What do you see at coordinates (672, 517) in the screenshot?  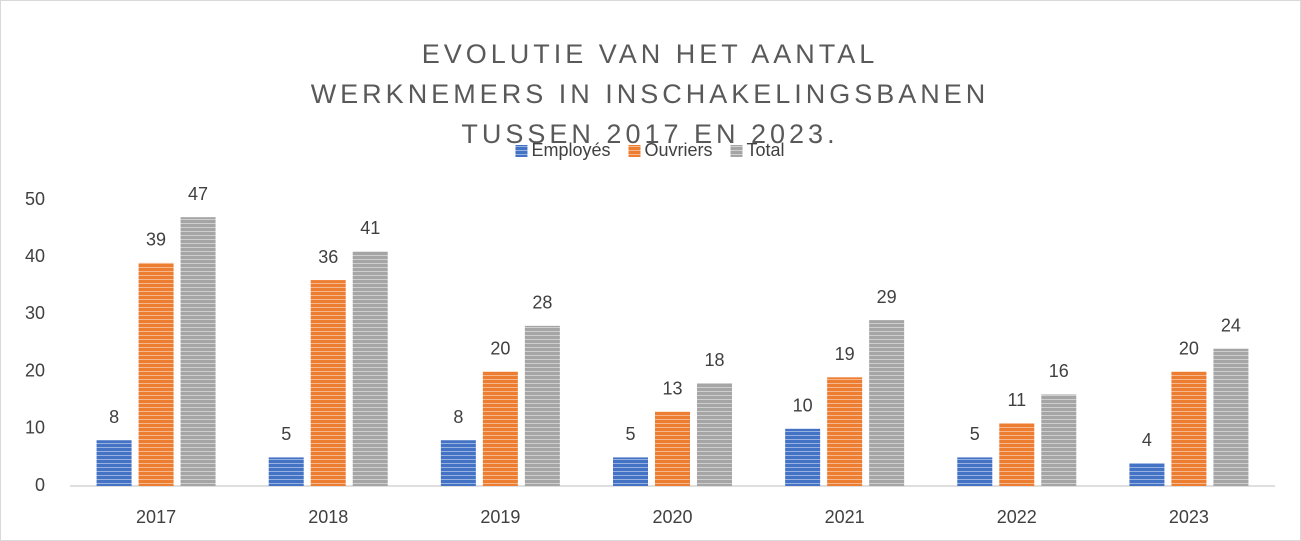 I see `x-tick-label: 2020` at bounding box center [672, 517].